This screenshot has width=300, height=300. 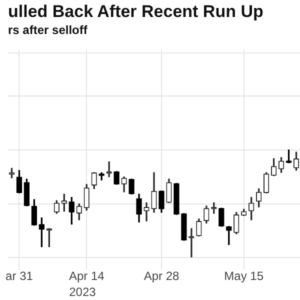 I want to click on x-tick-label: May 15, so click(x=244, y=276).